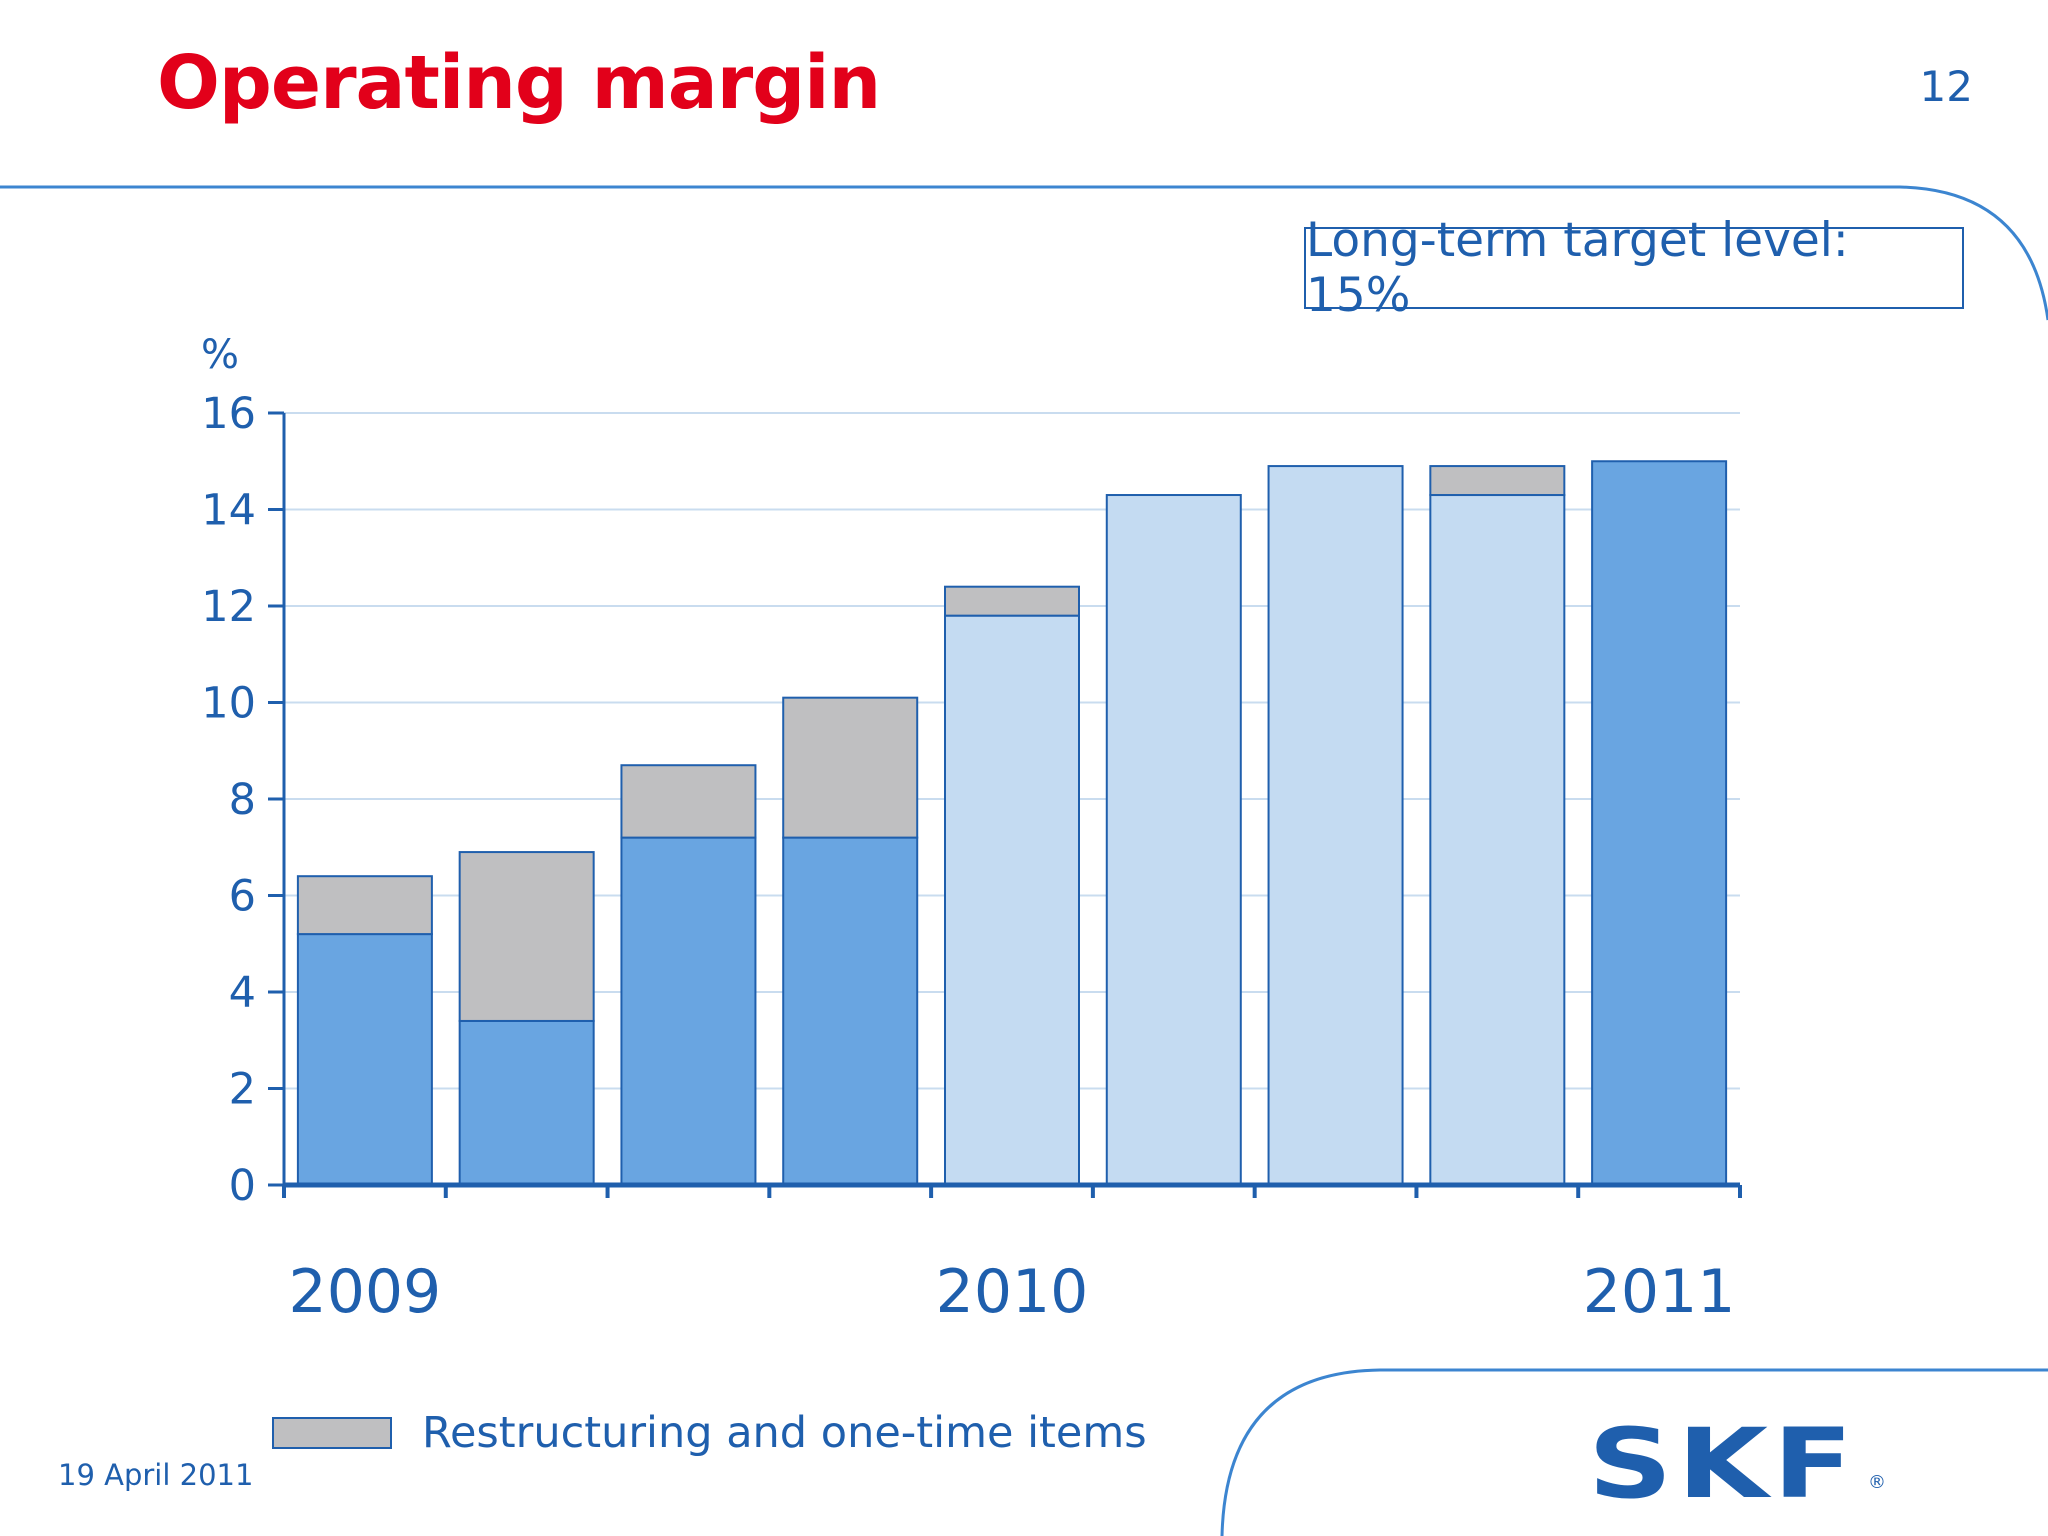  What do you see at coordinates (1634, 268) in the screenshot?
I see `target-level-box: Long-term target level: 15%` at bounding box center [1634, 268].